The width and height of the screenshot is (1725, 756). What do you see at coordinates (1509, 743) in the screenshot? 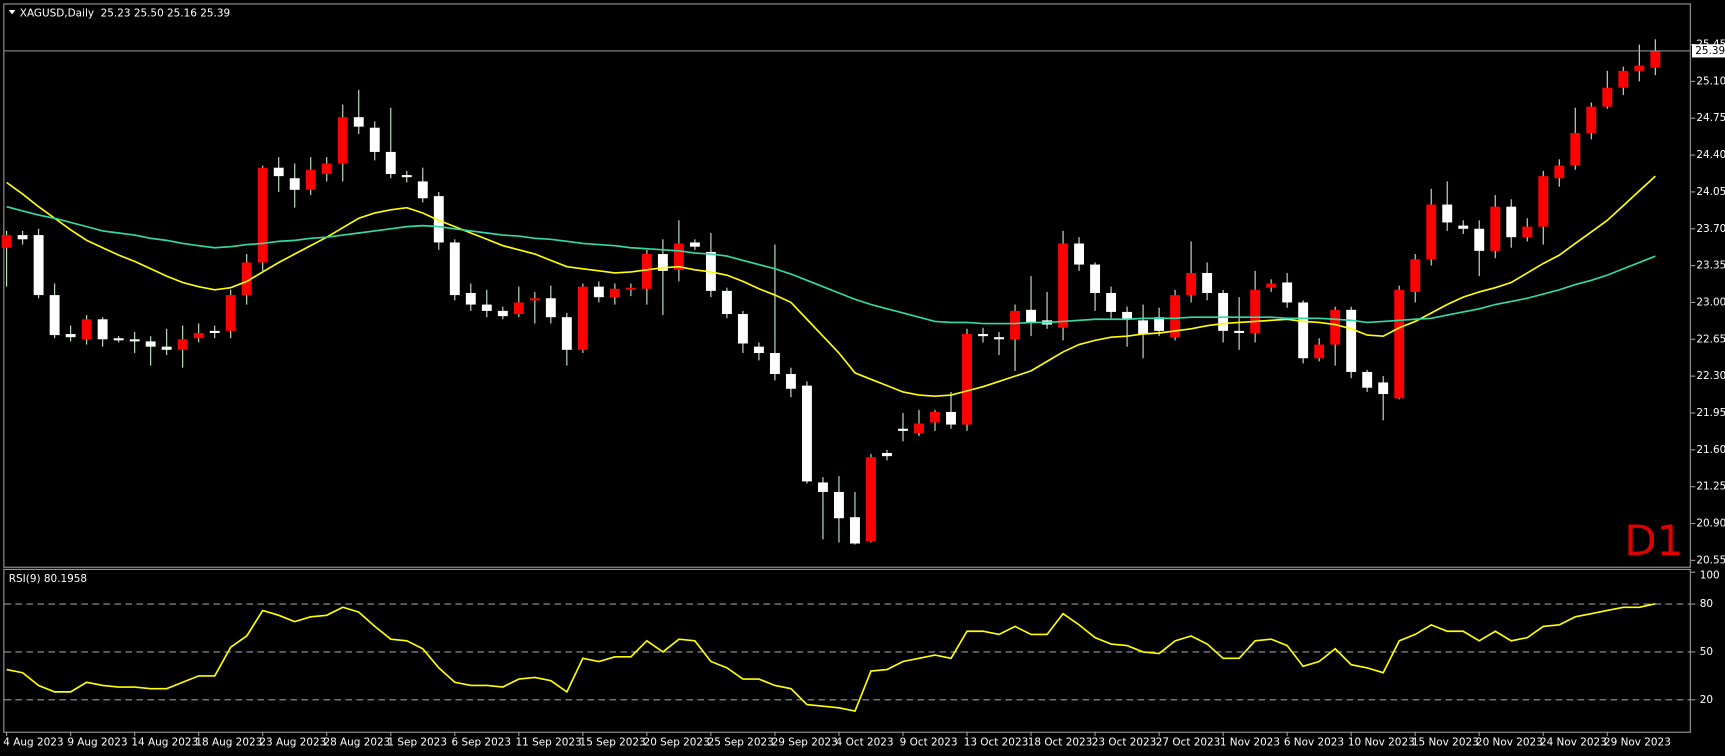
I see `x-tick-label: 20 Nov 2023` at bounding box center [1509, 743].